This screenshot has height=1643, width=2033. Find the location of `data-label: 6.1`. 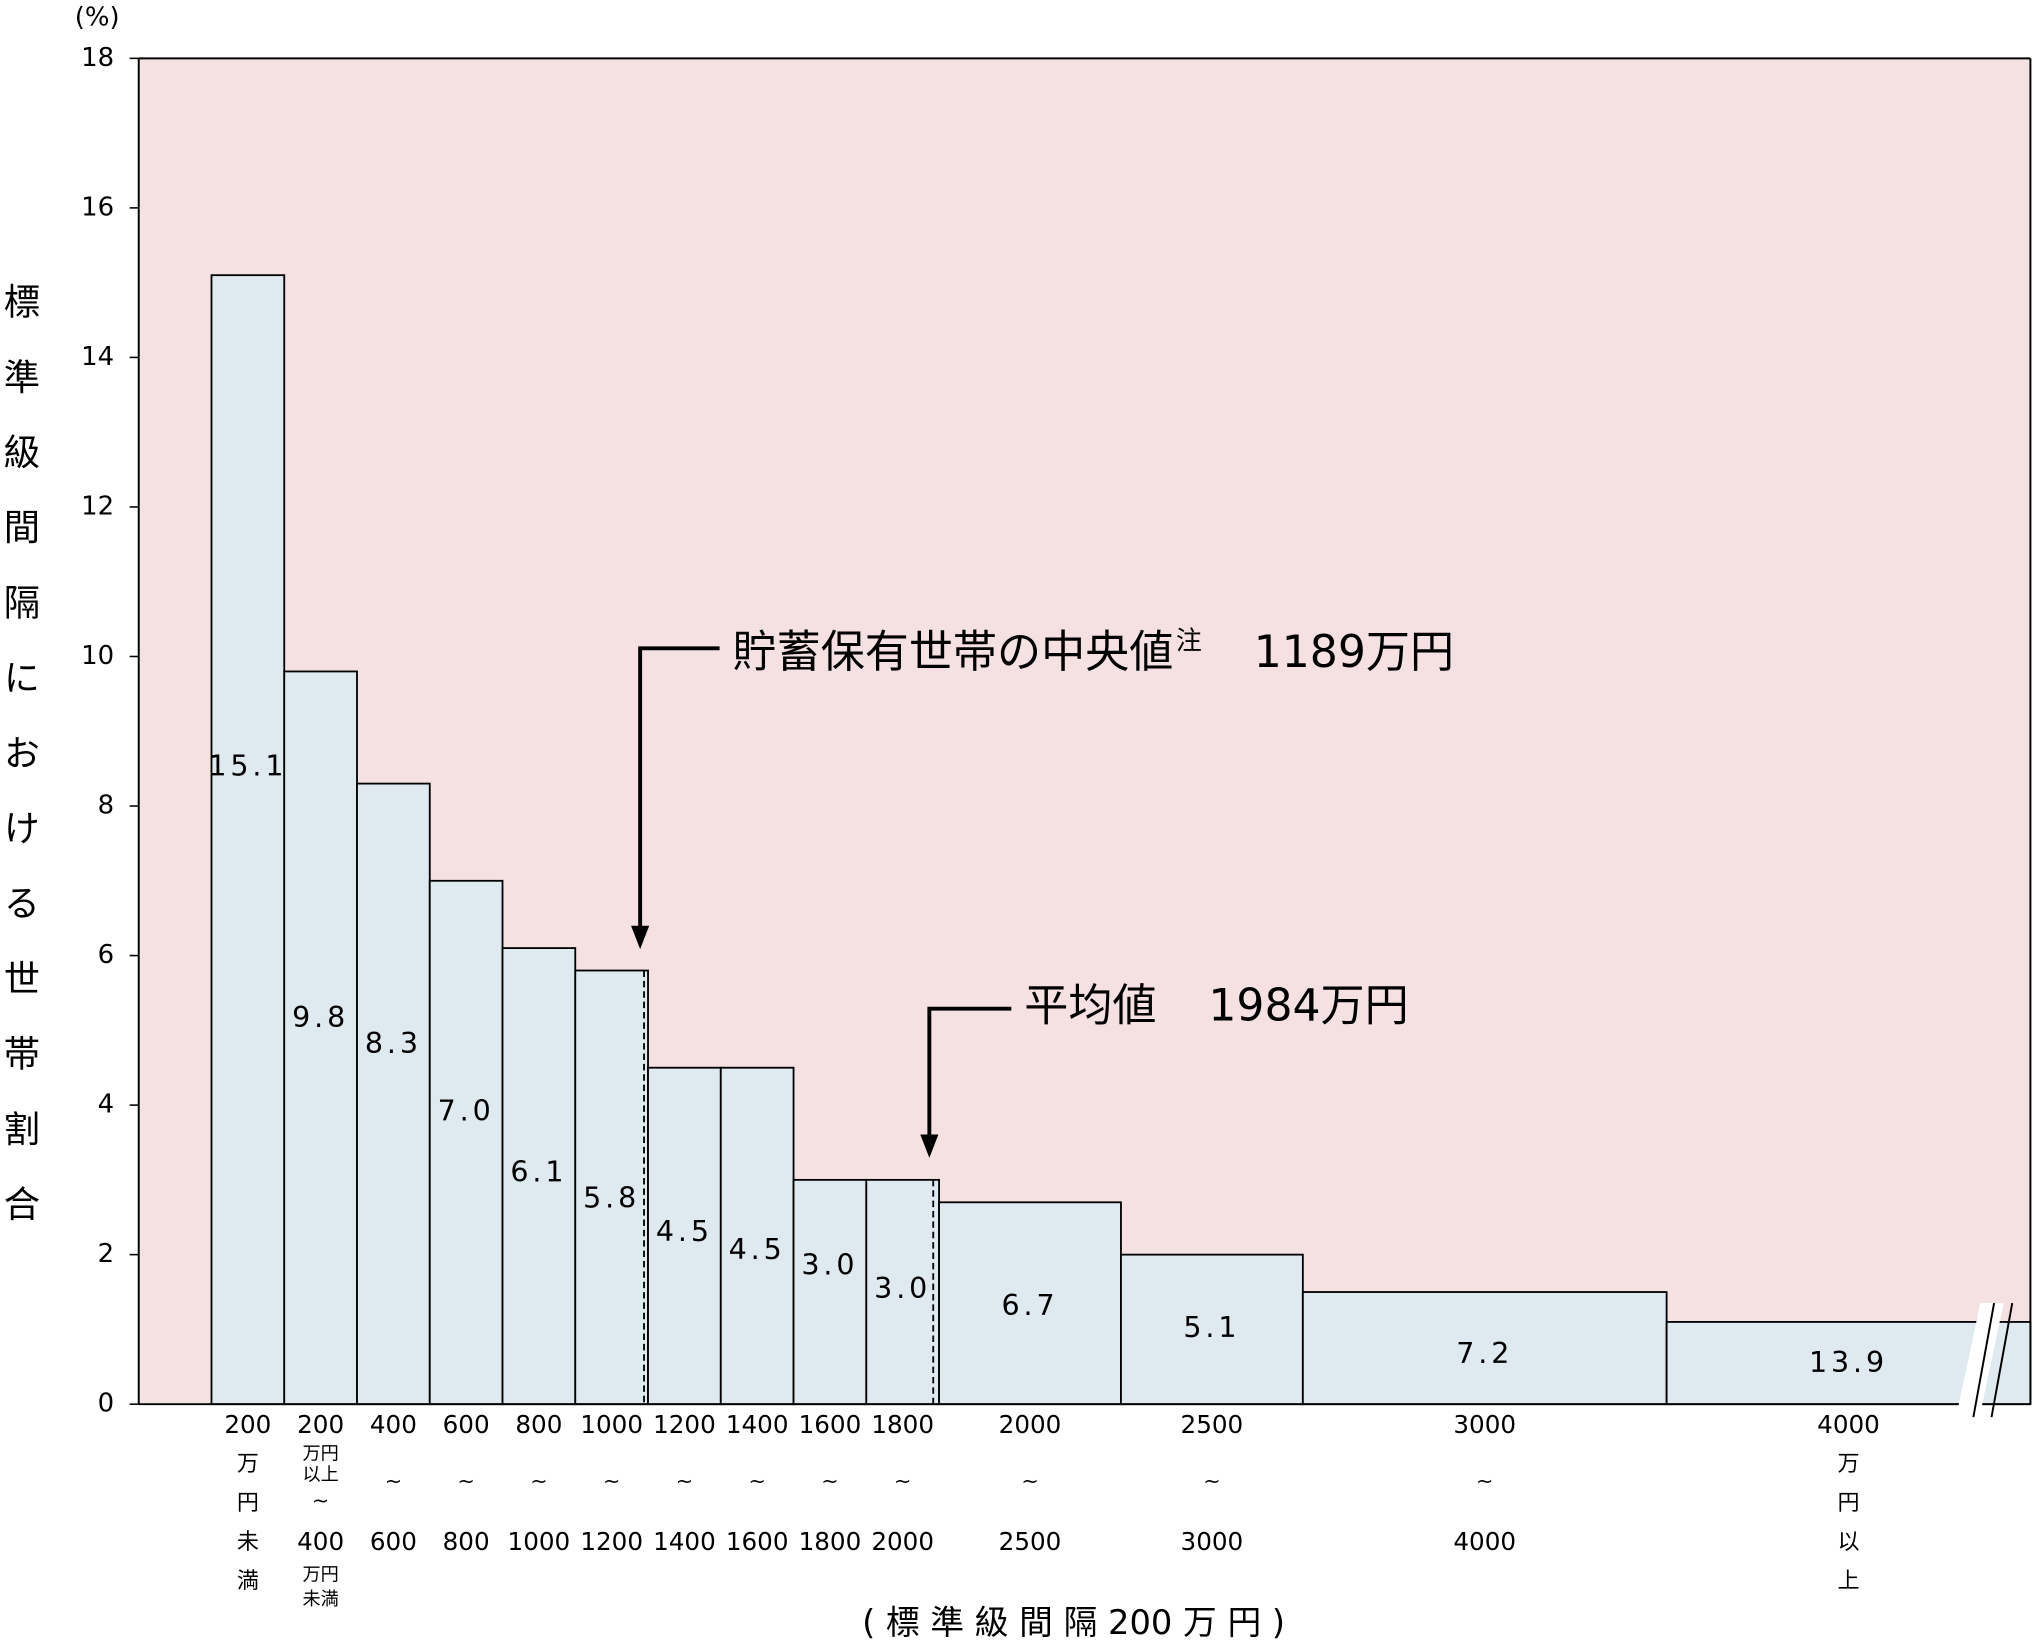

data-label: 6.1 is located at coordinates (538, 1171).